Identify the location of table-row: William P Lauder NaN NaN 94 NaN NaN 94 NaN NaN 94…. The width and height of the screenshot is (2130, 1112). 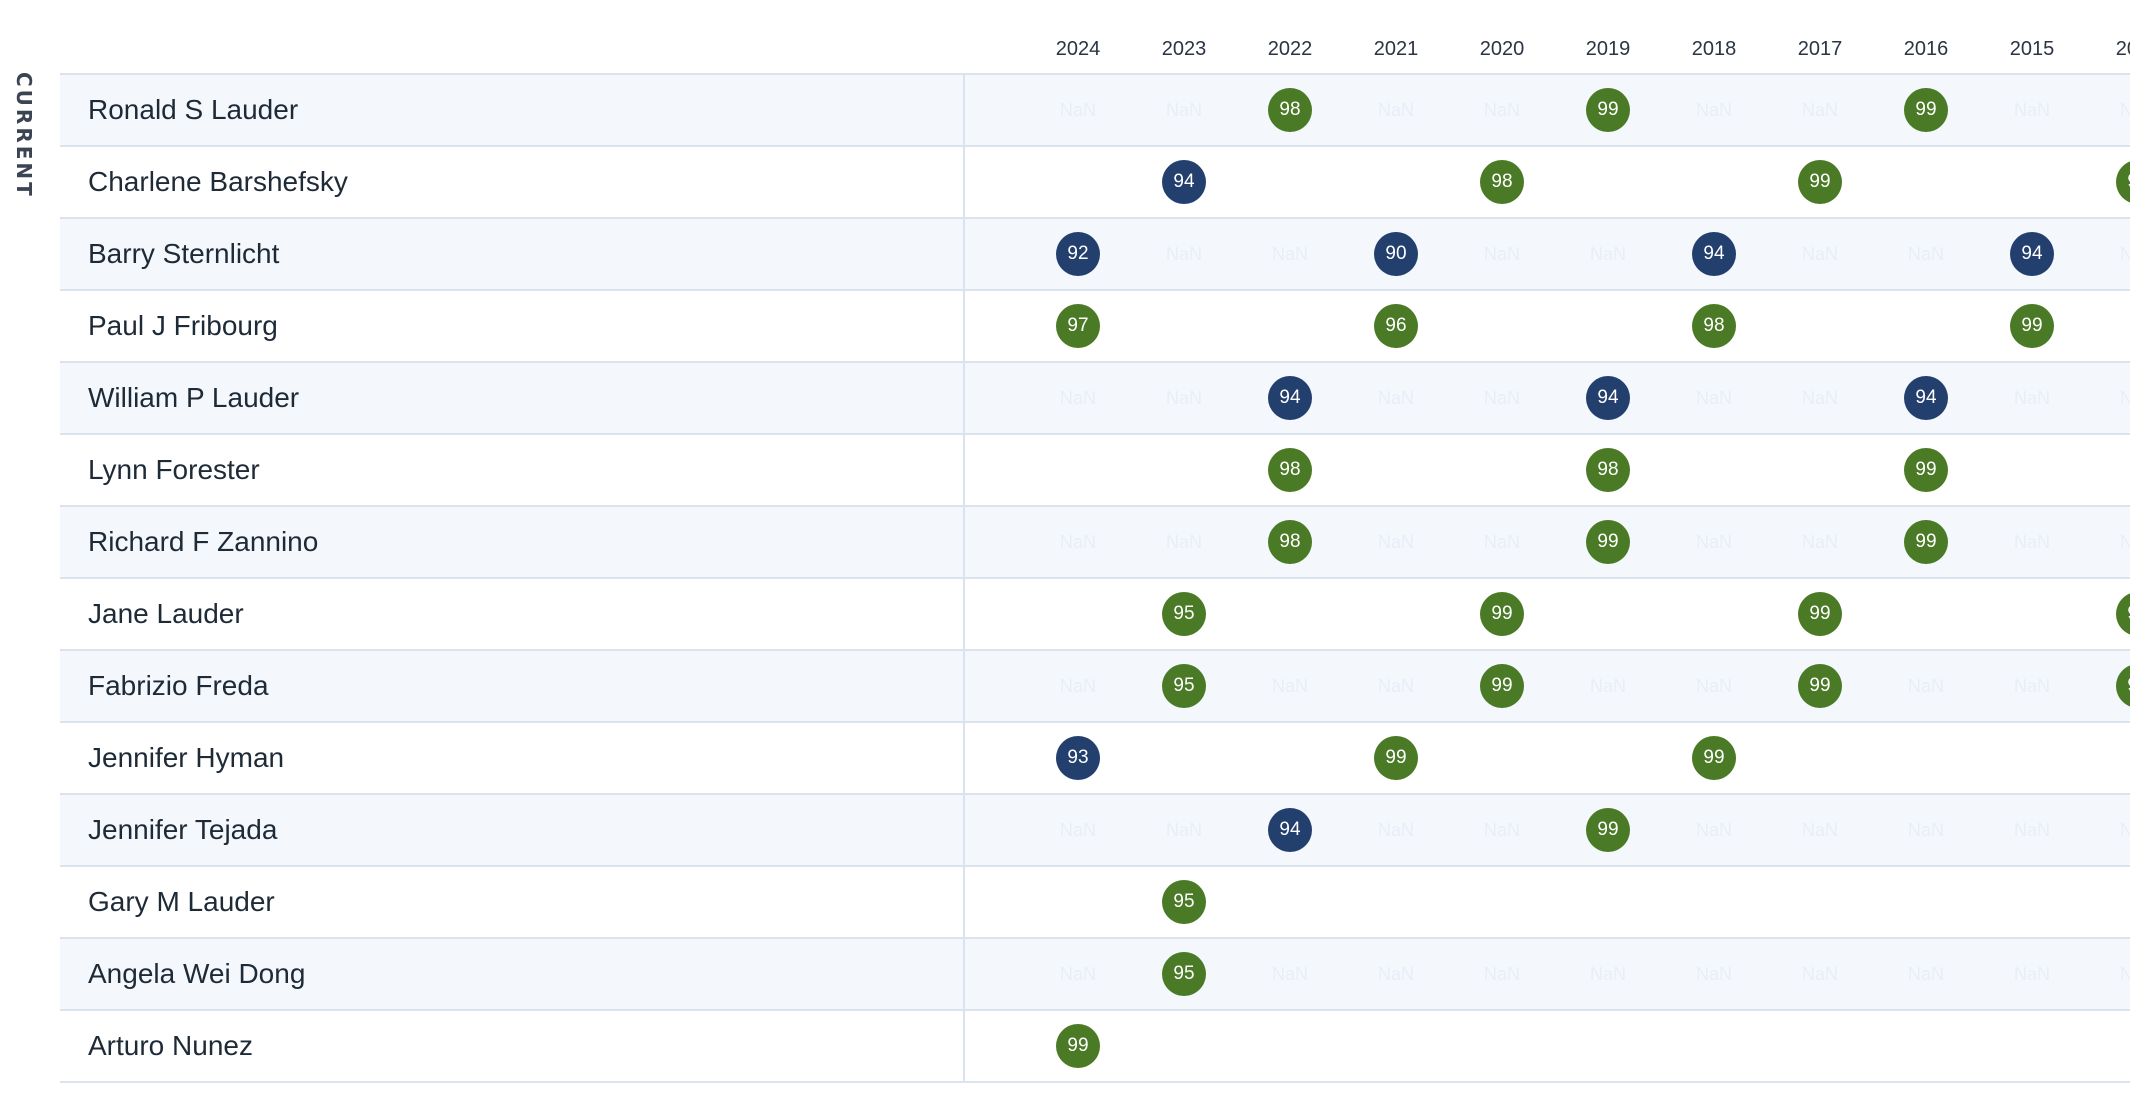
(1095, 399).